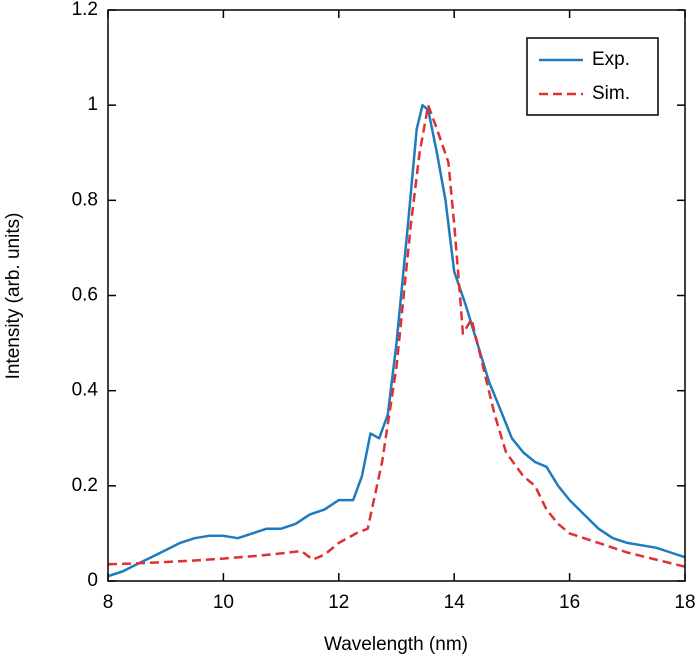  Describe the element at coordinates (92, 104) in the screenshot. I see `y-tick-label: 1` at that location.